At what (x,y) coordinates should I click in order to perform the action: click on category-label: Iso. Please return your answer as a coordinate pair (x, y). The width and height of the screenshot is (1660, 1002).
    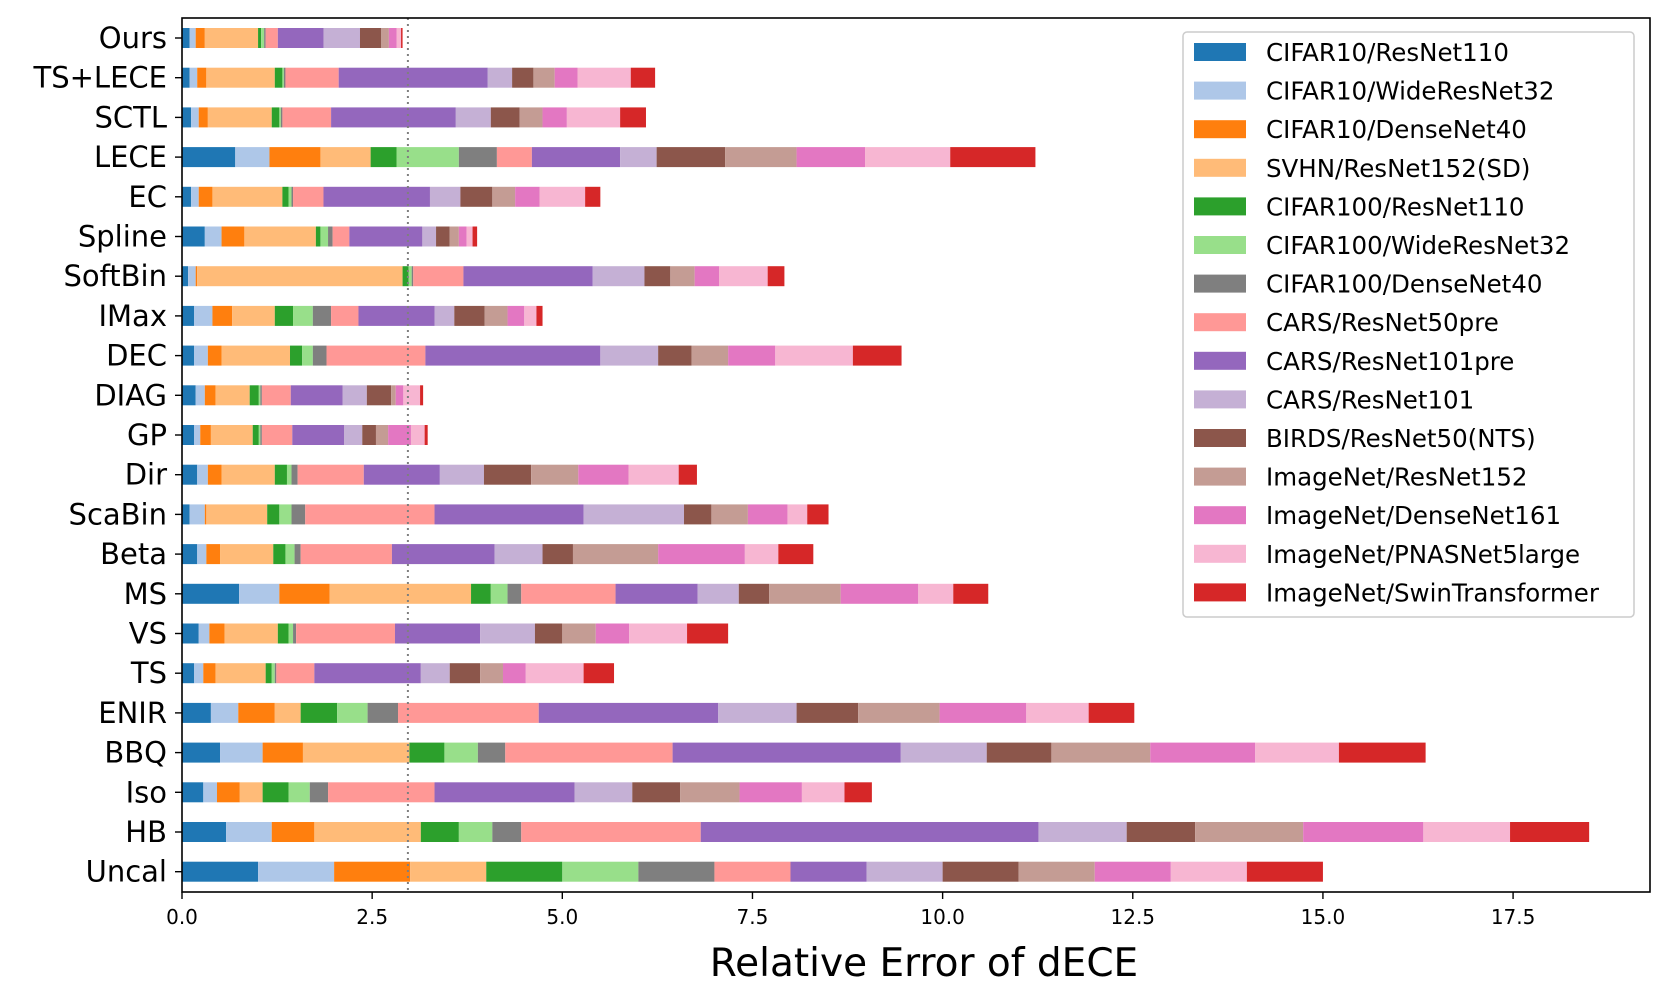
    Looking at the image, I should click on (146, 792).